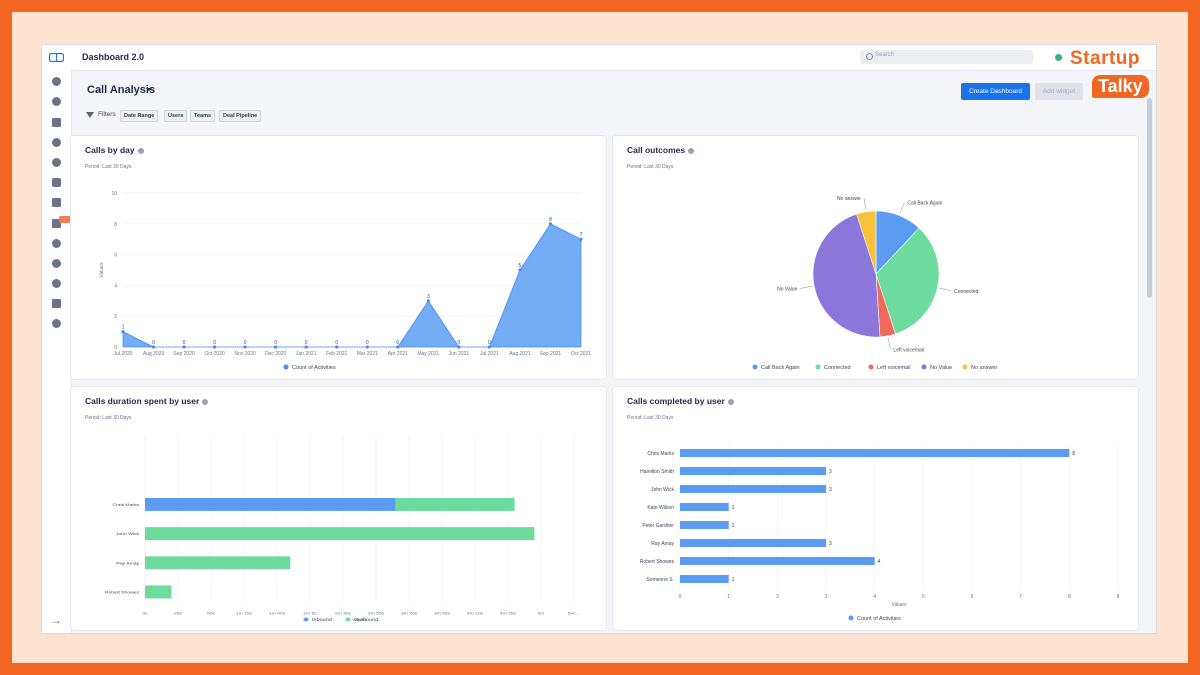  I want to click on scrollbar, so click(1149, 198).